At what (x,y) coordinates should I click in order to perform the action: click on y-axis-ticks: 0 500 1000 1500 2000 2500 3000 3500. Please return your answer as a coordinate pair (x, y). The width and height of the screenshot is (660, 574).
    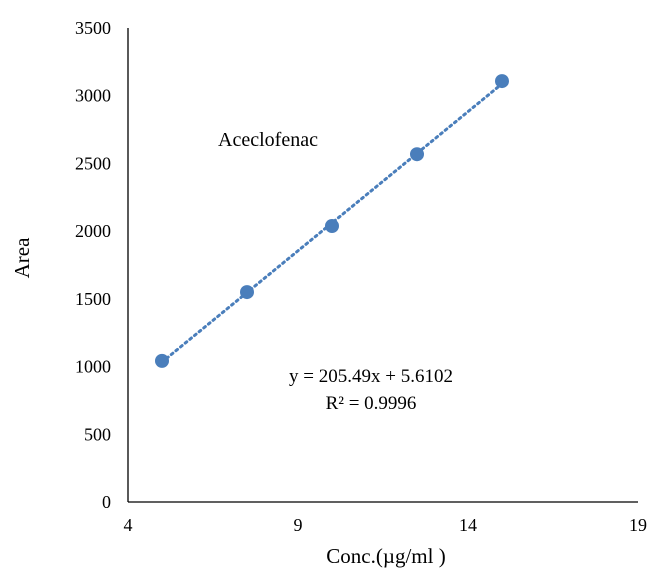
    Looking at the image, I should click on (93, 265).